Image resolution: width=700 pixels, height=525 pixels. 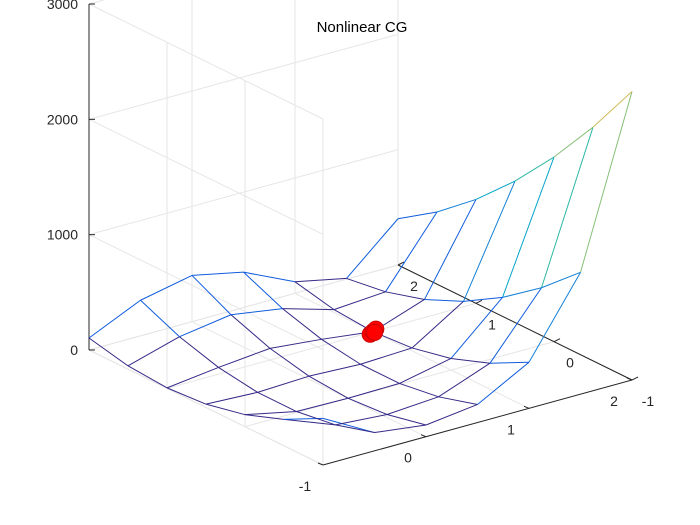 What do you see at coordinates (62, 119) in the screenshot?
I see `z-tick-label: 2000` at bounding box center [62, 119].